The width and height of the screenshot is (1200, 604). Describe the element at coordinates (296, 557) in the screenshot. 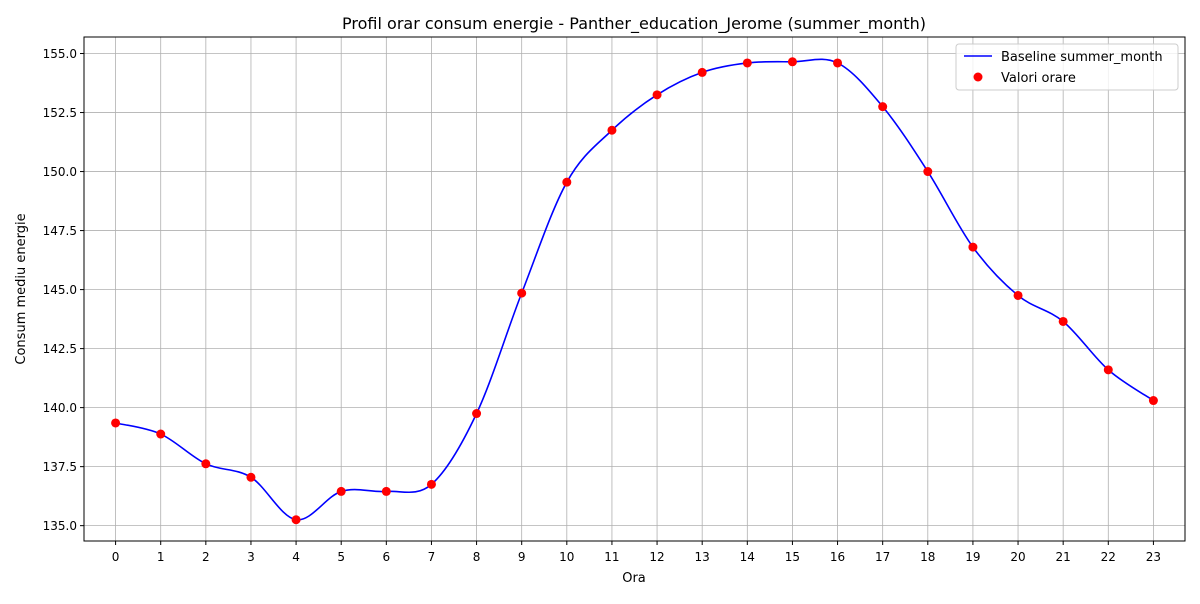

I see `x-tick-label: 4` at that location.